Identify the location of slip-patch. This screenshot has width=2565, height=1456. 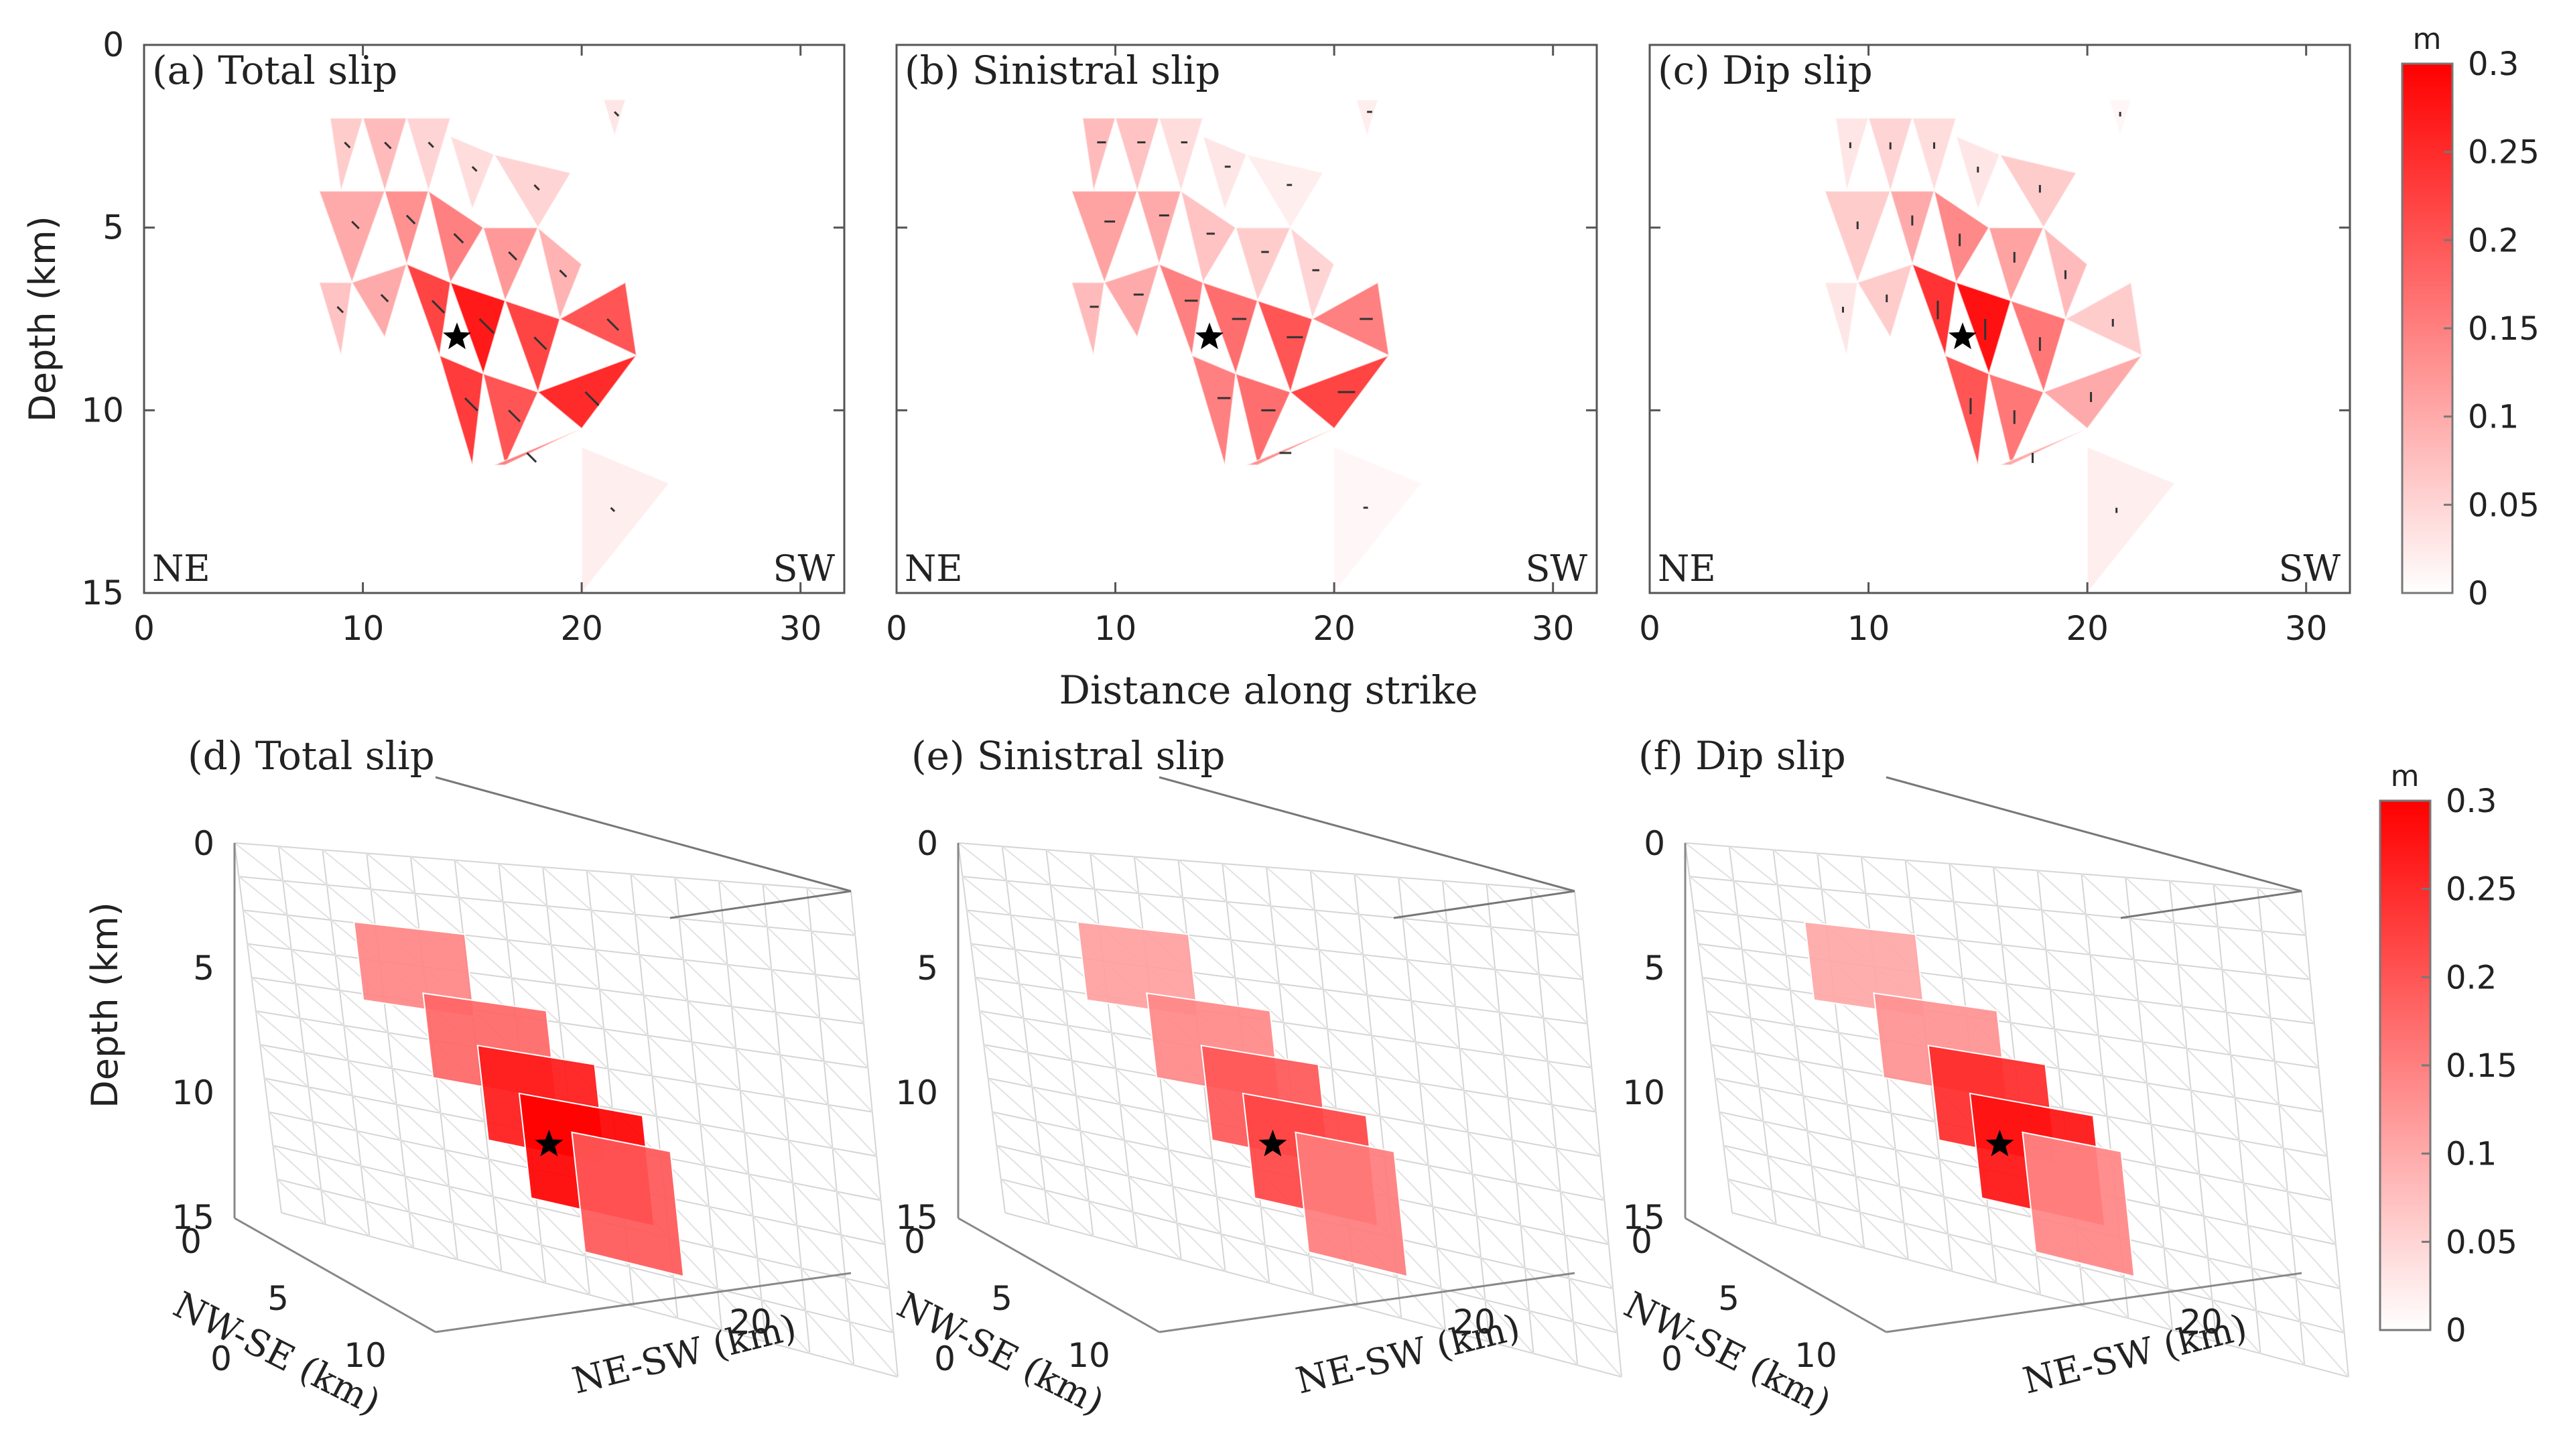
(2078, 1204).